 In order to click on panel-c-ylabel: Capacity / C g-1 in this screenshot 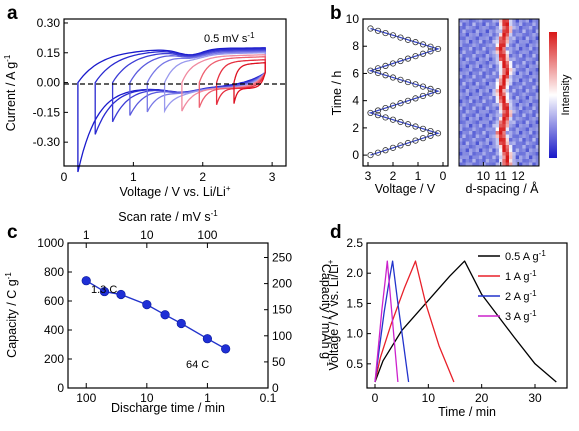, I will do `click(11, 315)`.